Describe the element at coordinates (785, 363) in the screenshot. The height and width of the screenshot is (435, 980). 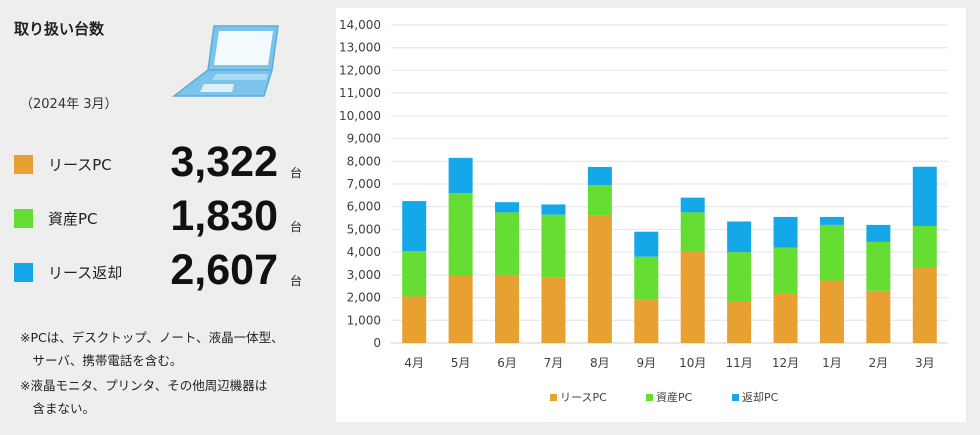
I see `x-tick-label: 12月` at that location.